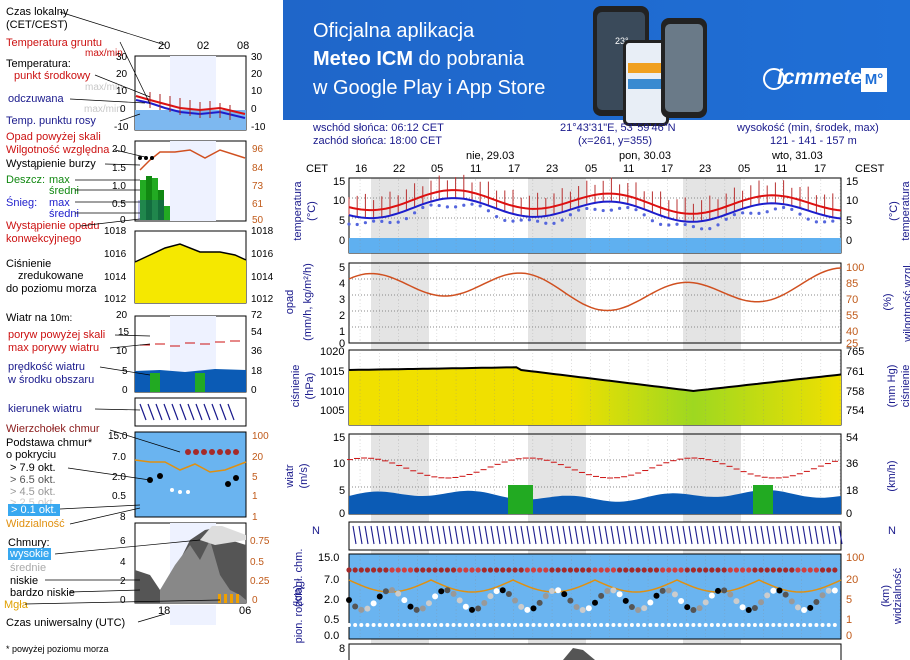 The width and height of the screenshot is (910, 660). What do you see at coordinates (342, 514) in the screenshot?
I see `wind-tick: 0` at bounding box center [342, 514].